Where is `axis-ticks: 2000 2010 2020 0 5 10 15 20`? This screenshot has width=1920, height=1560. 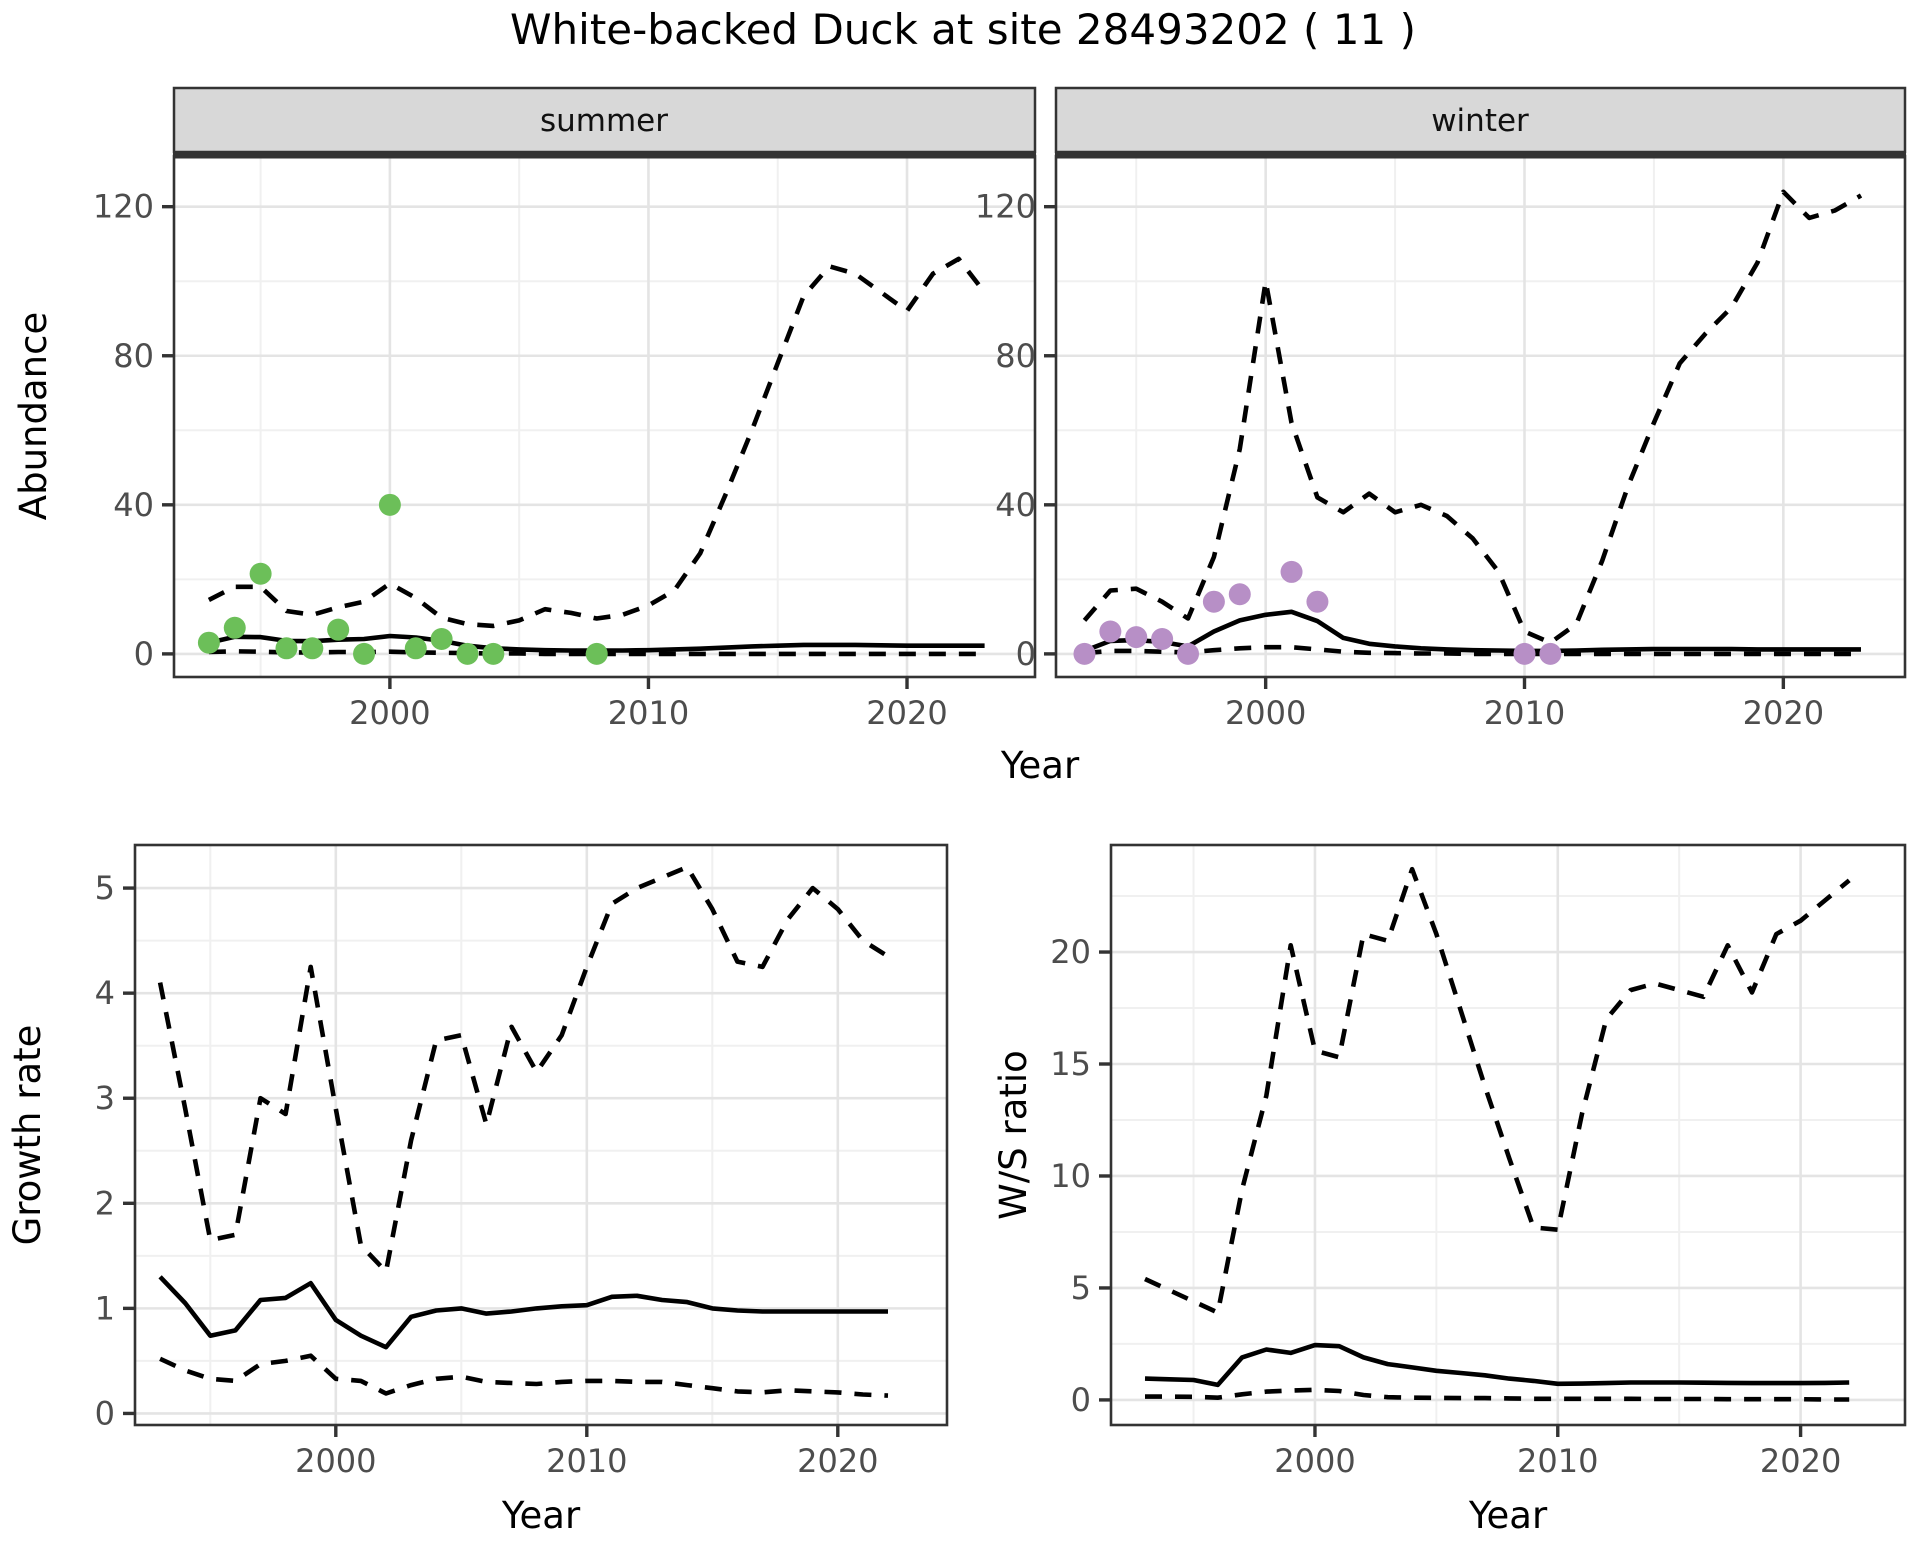 axis-ticks: 2000 2010 2020 0 5 10 15 20 is located at coordinates (1445, 1206).